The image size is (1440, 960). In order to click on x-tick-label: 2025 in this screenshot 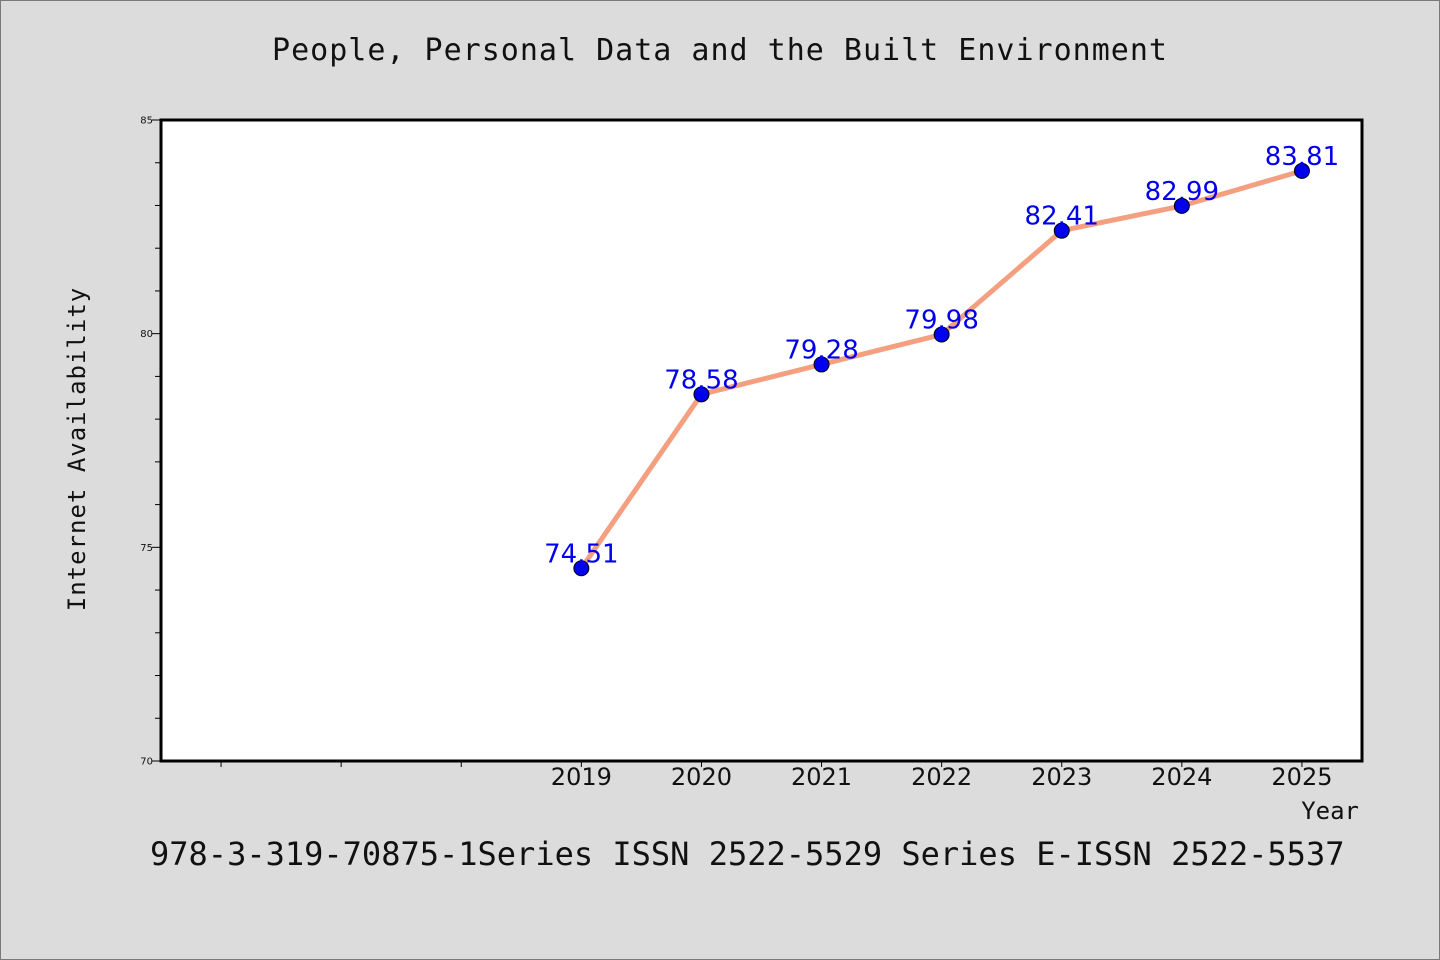, I will do `click(1301, 777)`.